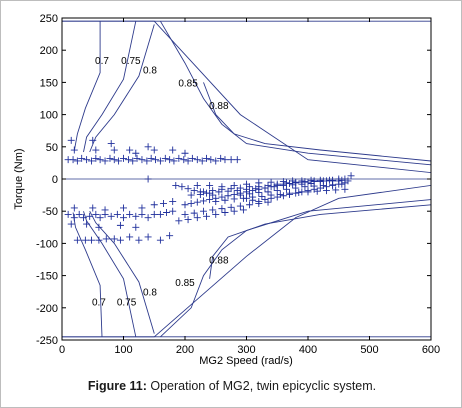 The width and height of the screenshot is (462, 408). I want to click on x-tick-label: 400, so click(308, 350).